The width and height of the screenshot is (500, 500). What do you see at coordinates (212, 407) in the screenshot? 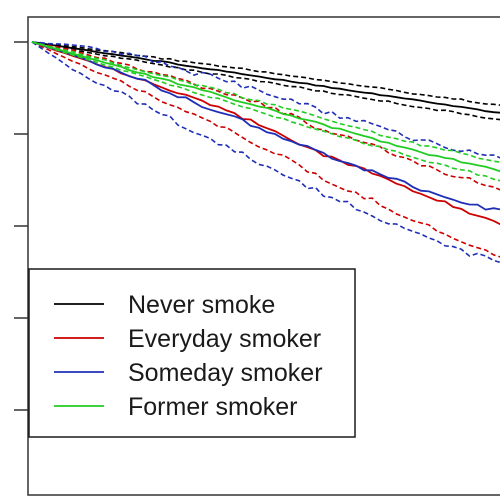
I see `legend-label-former-smoker: Former smoker` at bounding box center [212, 407].